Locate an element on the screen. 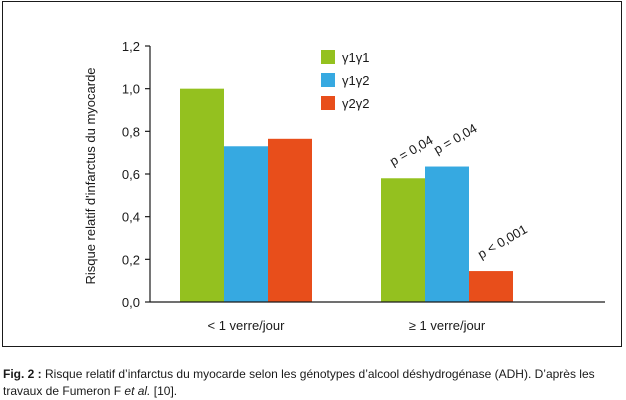 The image size is (626, 400). caption-label: Fig. 2 : is located at coordinates (22, 374).